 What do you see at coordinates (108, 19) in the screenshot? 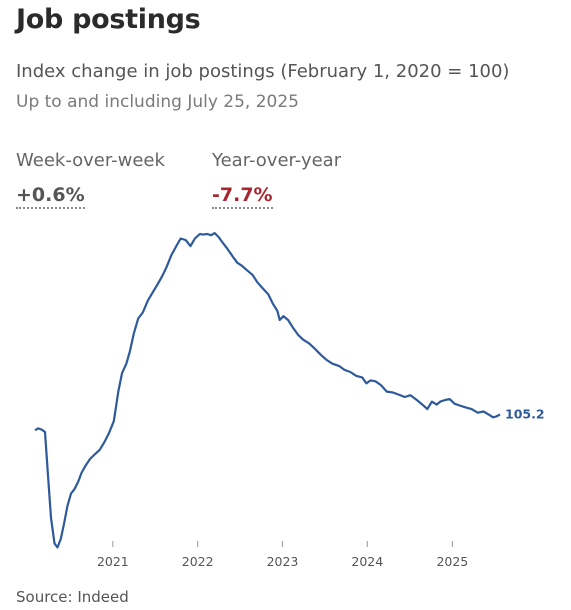
I see `page-title: Job postings` at bounding box center [108, 19].